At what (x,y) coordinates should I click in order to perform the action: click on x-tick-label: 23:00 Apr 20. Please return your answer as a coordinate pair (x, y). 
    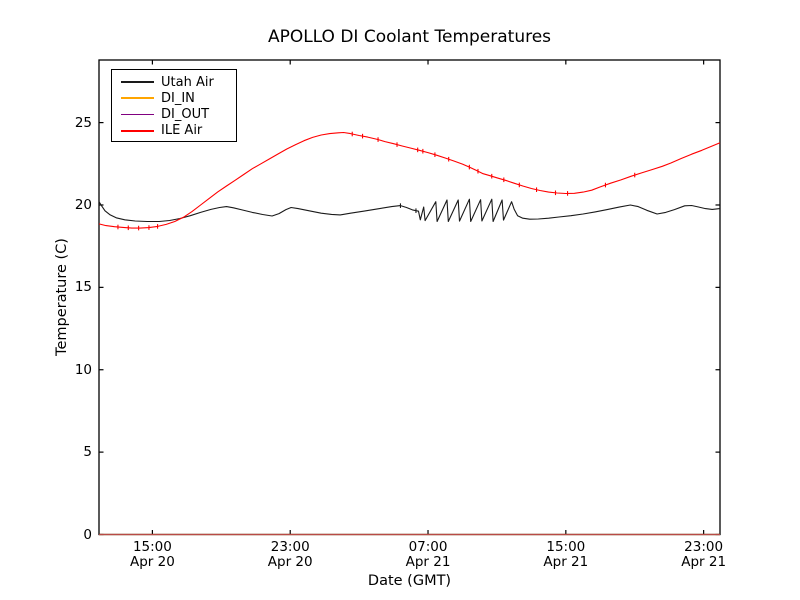
    Looking at the image, I should click on (290, 555).